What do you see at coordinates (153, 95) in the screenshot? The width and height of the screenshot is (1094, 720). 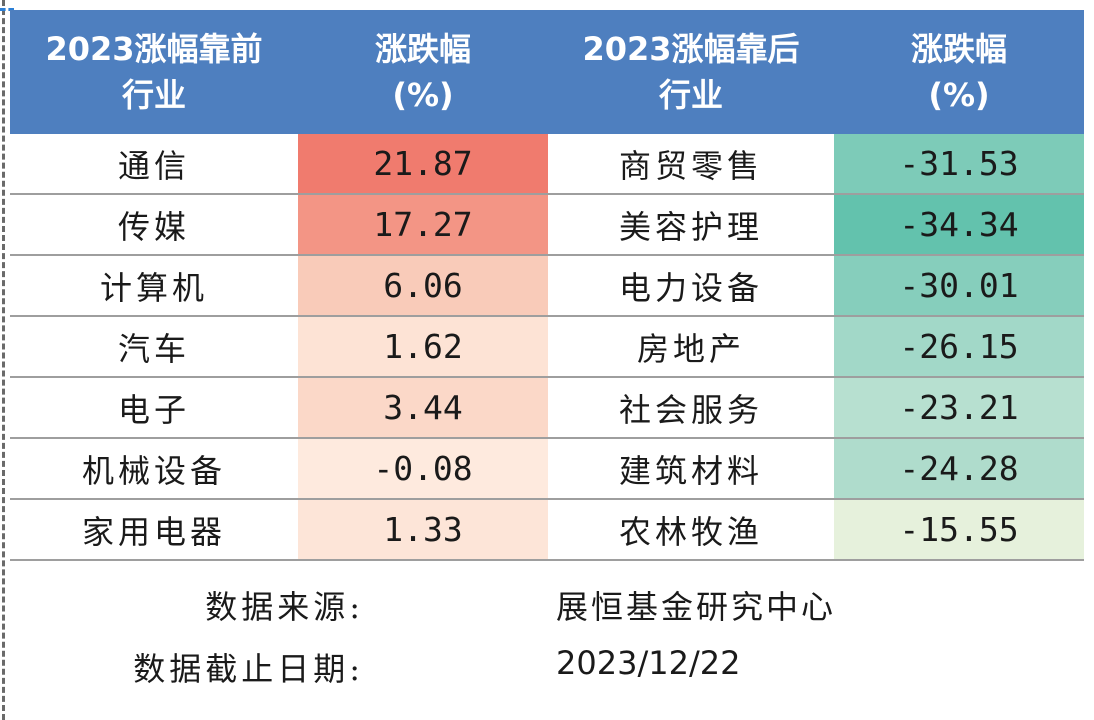 I see `header-top-industry-line2: 行业` at bounding box center [153, 95].